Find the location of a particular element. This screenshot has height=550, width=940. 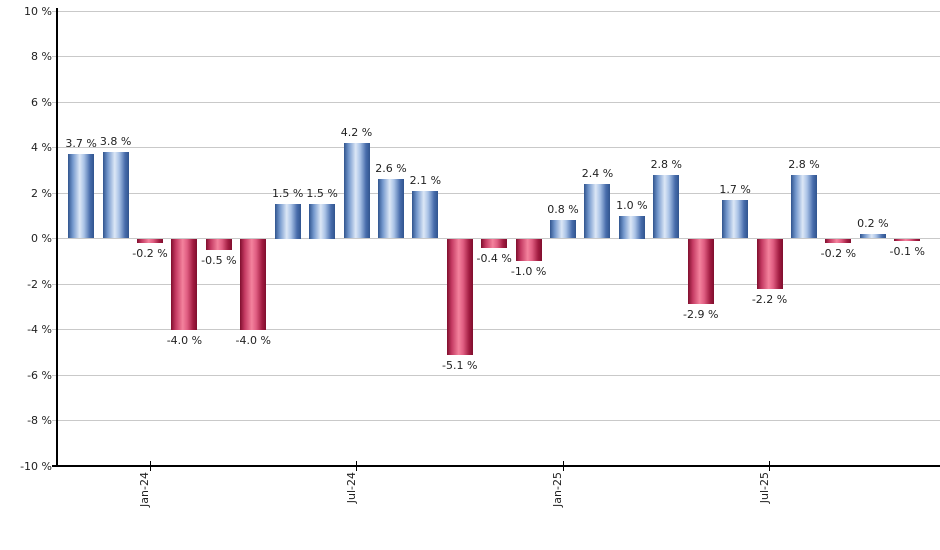

y-tick-label: -4 % is located at coordinates (39, 329).